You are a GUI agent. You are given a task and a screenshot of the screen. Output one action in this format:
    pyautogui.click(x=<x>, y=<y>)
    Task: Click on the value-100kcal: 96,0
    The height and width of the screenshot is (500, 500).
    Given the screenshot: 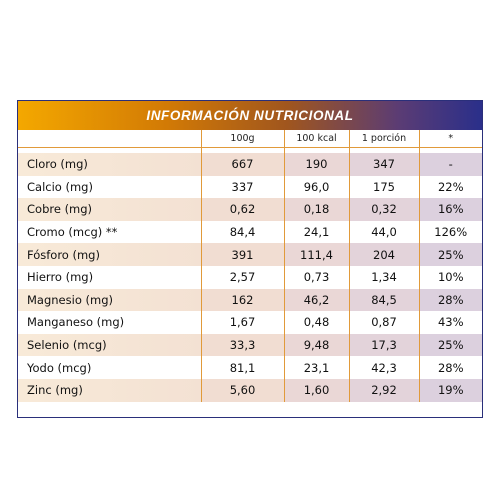 What is the action you would take?
    pyautogui.click(x=317, y=187)
    